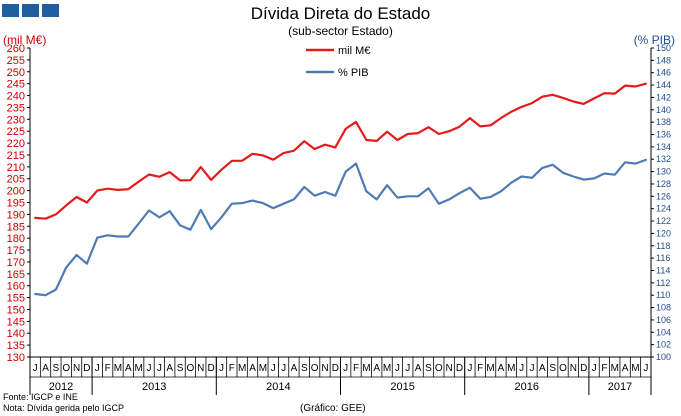  I want to click on left-tick-label: 170, so click(16, 263).